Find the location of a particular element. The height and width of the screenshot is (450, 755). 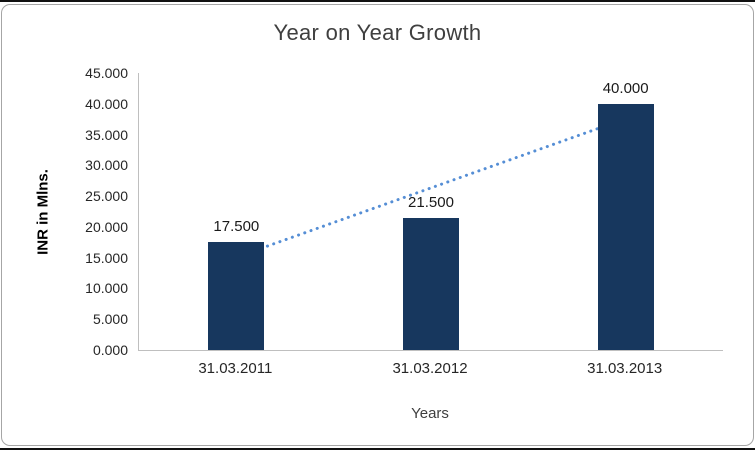

y-tick-label: 0.000 is located at coordinates (110, 350).